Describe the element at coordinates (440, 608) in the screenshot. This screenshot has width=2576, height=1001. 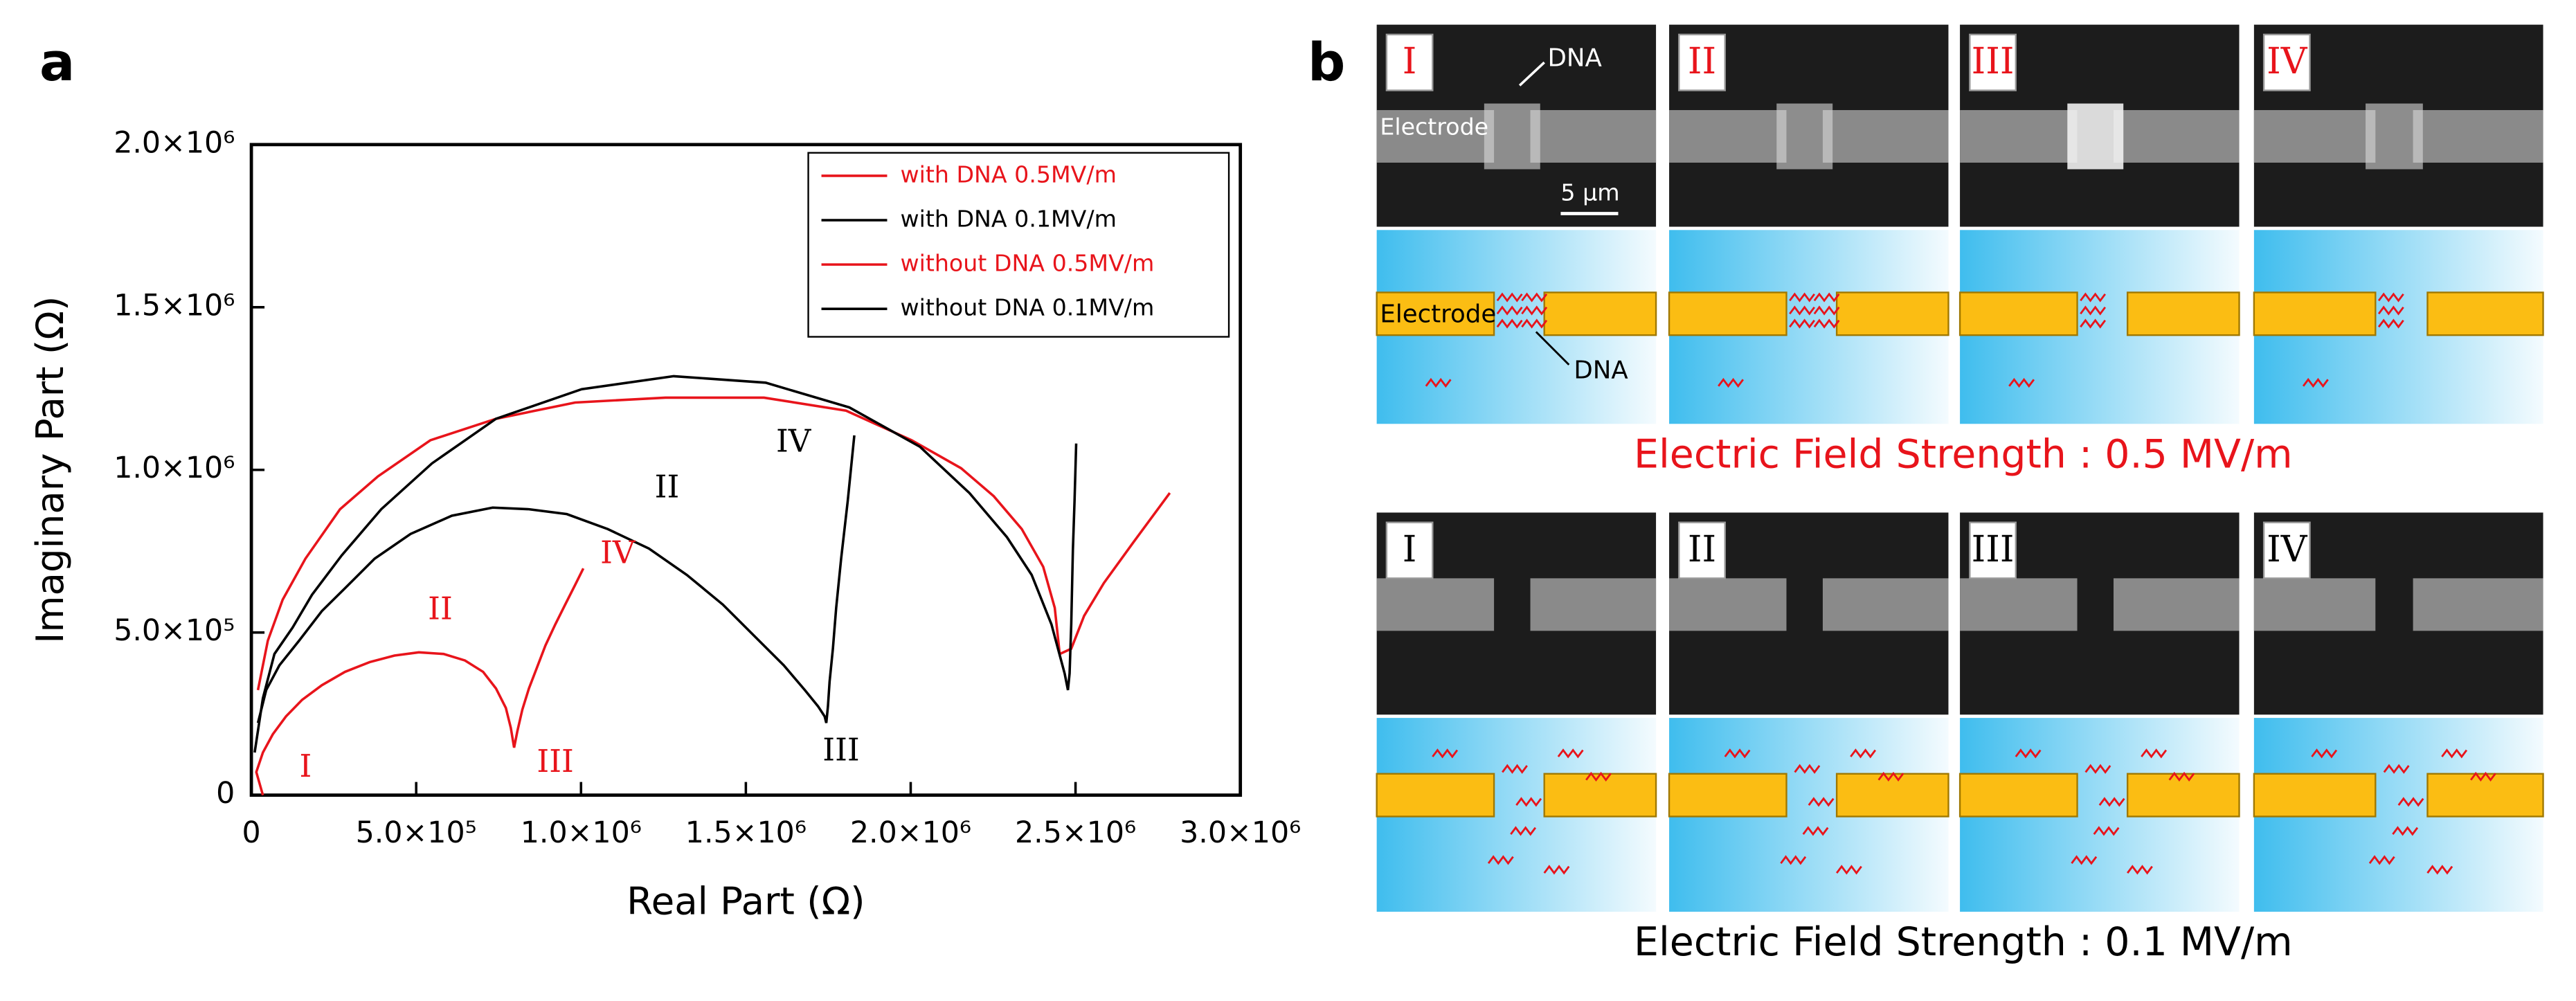
I see `annotation: II` at that location.